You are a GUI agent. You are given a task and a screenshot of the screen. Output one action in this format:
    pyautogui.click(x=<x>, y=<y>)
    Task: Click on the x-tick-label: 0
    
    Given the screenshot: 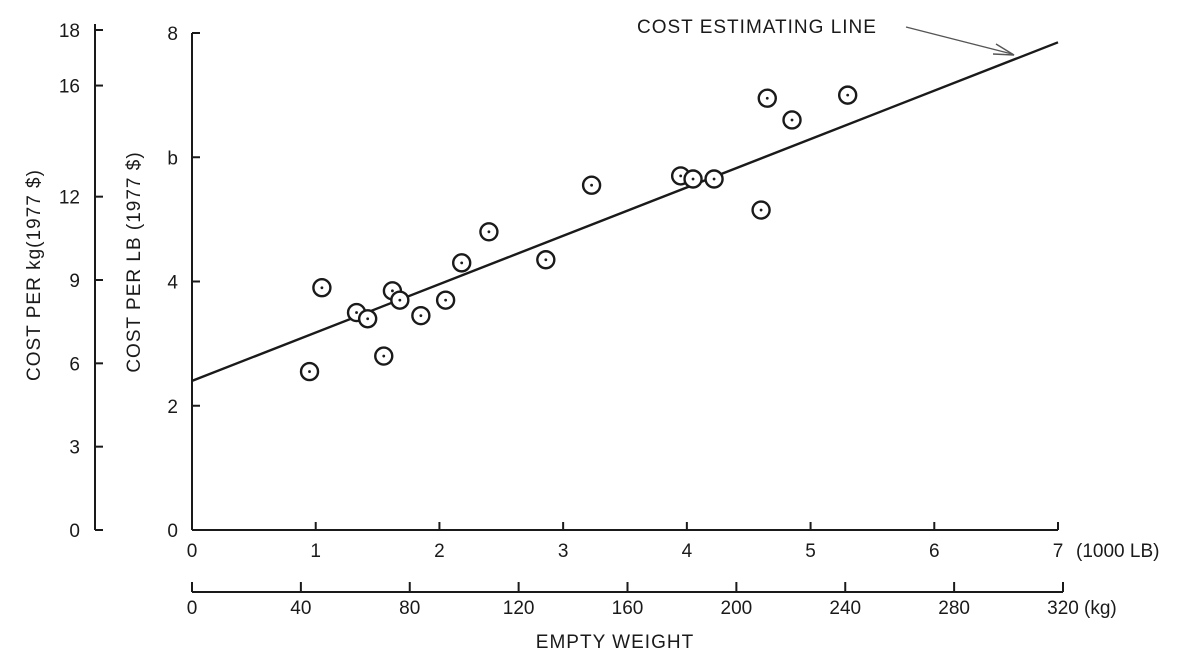 What is the action you would take?
    pyautogui.click(x=192, y=551)
    